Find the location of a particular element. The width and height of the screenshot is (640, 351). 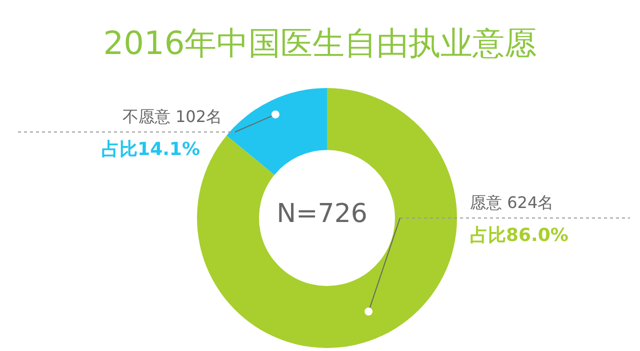

slice-label: 不愿意 102名 is located at coordinates (172, 116).